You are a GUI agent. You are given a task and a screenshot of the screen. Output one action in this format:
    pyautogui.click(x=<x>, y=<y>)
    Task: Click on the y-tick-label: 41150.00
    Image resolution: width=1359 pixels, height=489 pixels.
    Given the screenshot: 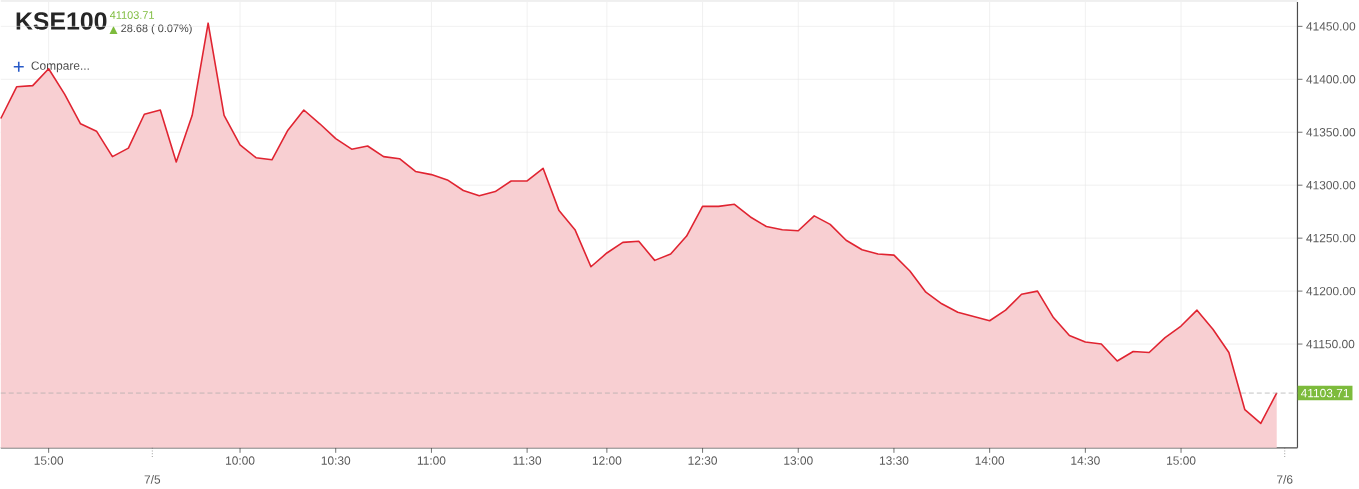 What is the action you would take?
    pyautogui.click(x=1330, y=344)
    